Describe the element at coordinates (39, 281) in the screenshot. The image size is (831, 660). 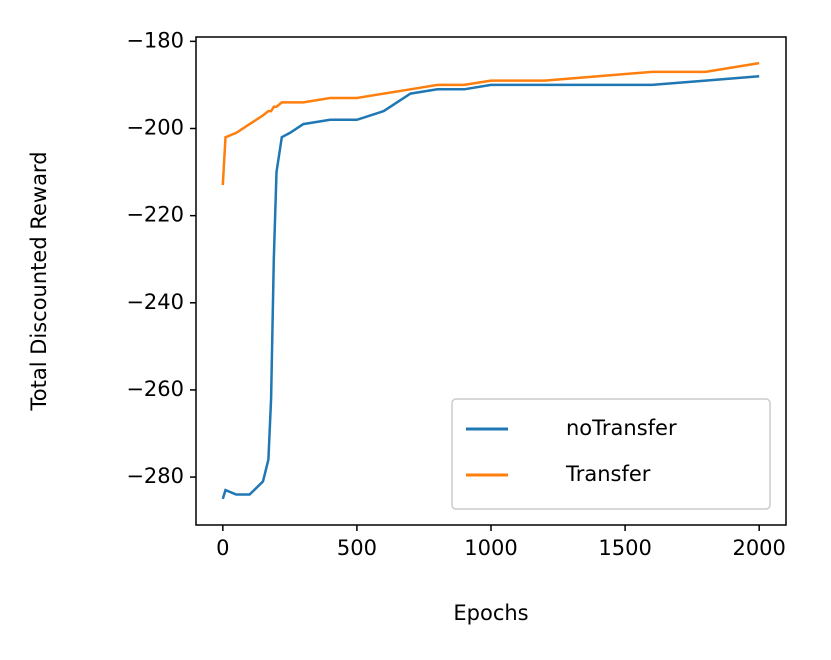
I see `y-axis-label: Total Discounted Reward` at that location.